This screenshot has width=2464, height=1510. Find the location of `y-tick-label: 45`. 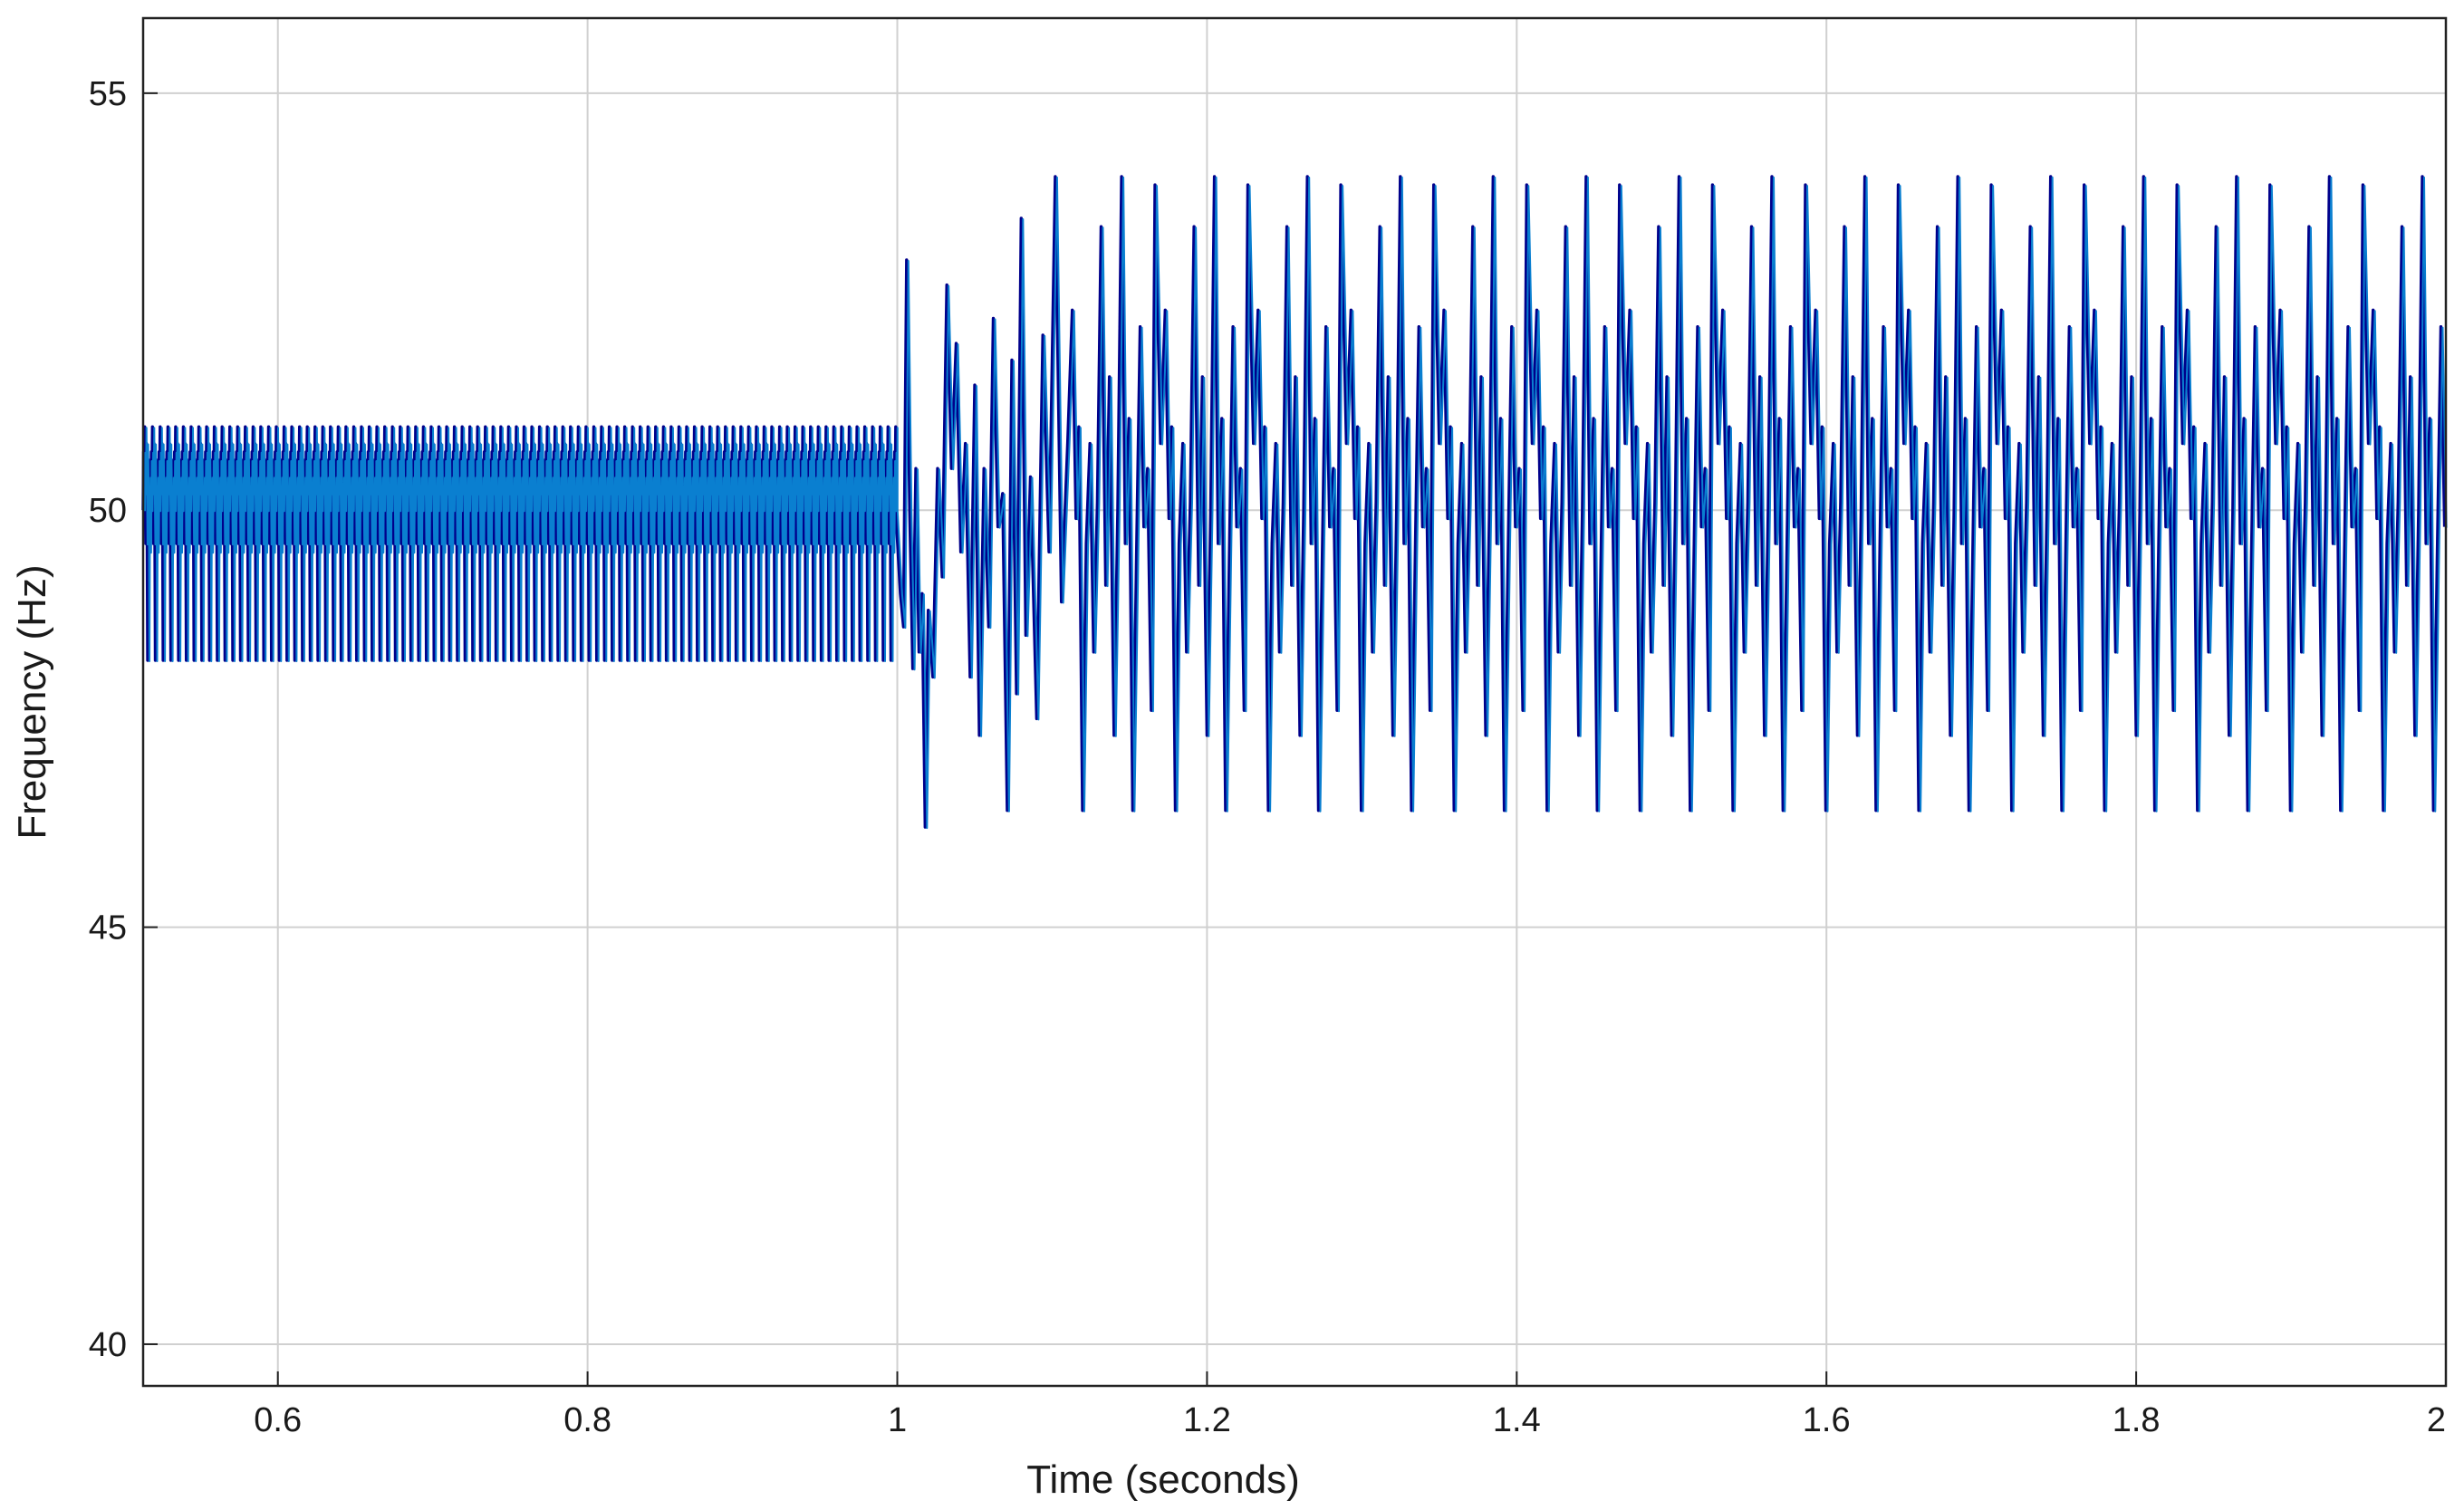

y-tick-label: 45 is located at coordinates (108, 928).